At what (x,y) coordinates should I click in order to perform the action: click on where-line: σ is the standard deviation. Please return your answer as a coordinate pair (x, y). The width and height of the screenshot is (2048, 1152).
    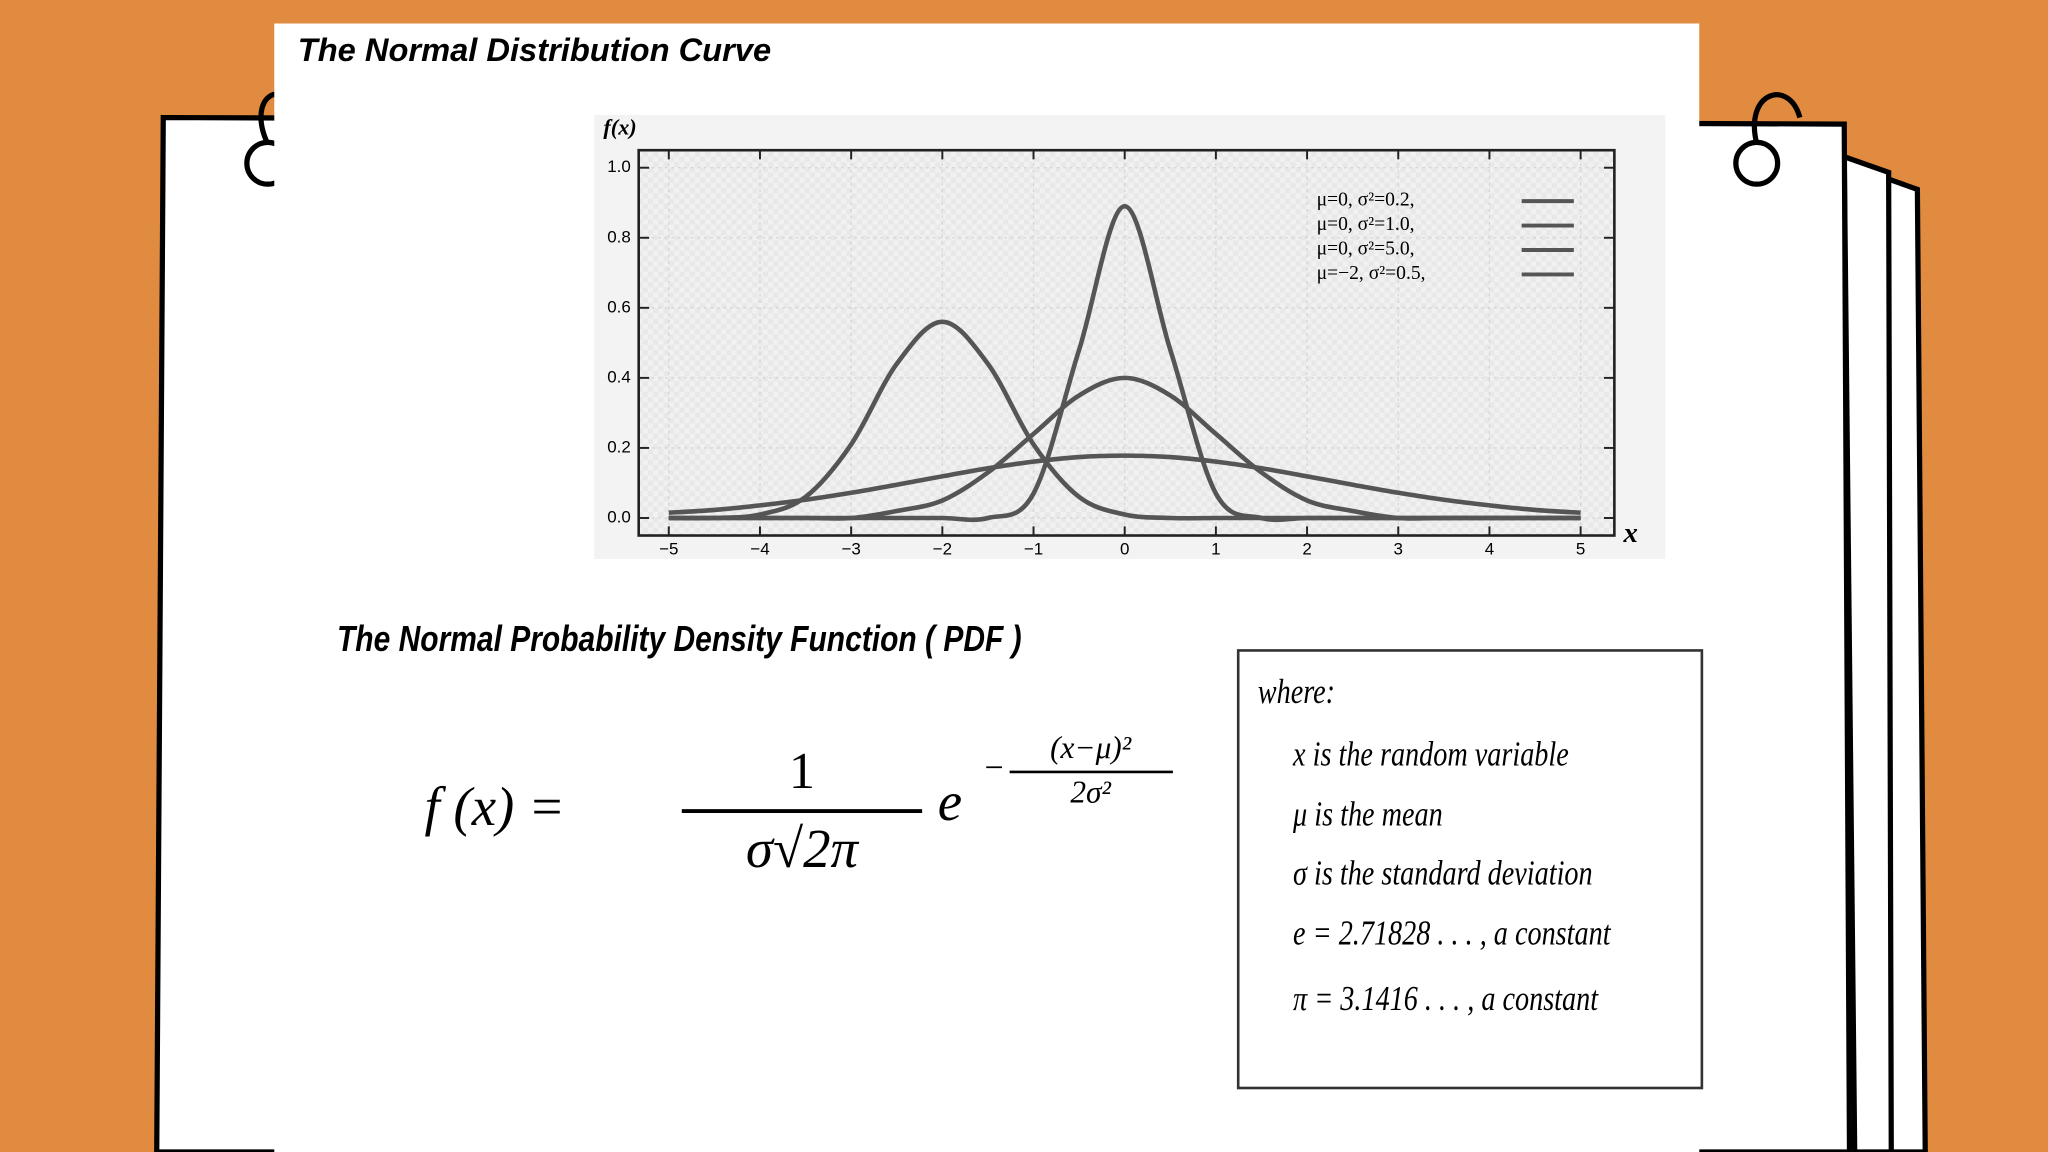
    Looking at the image, I should click on (1443, 873).